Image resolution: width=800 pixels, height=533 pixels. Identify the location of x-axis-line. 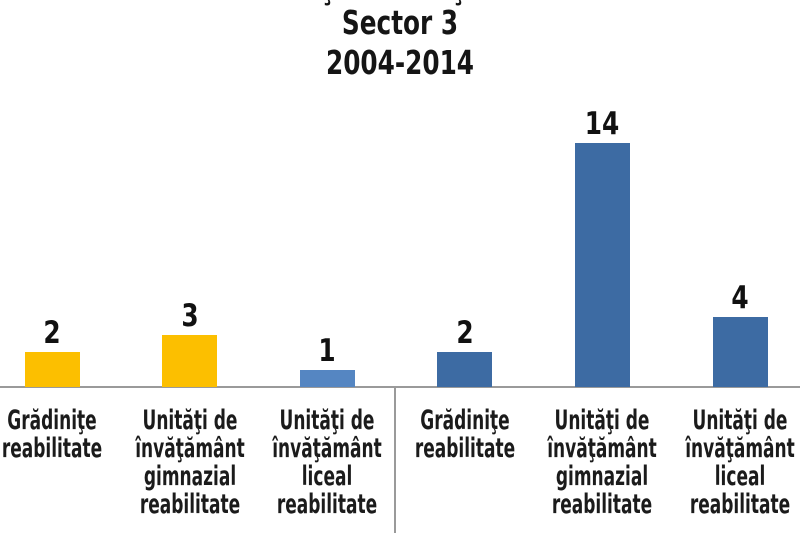
(400, 387).